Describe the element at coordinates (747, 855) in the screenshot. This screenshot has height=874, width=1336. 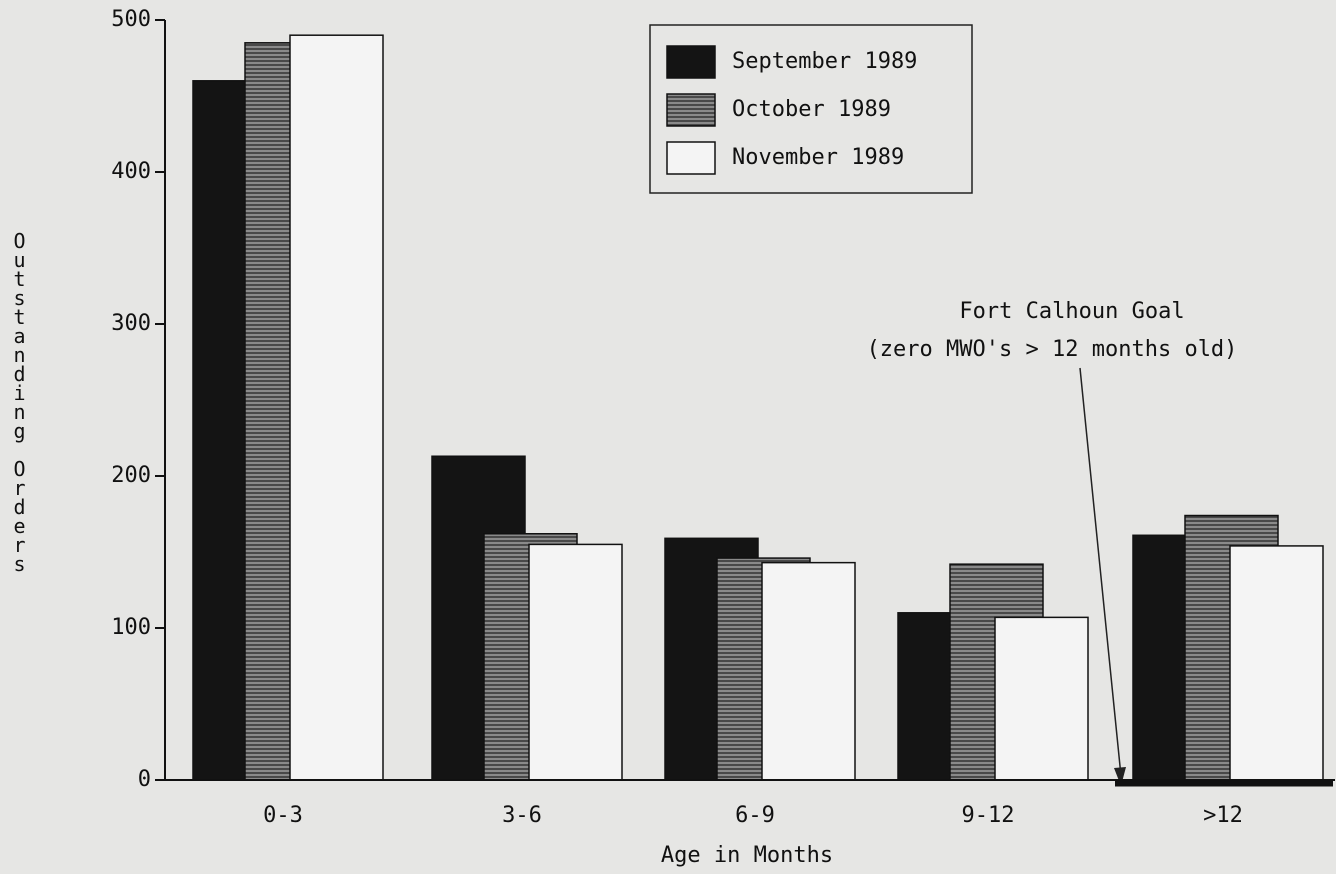
I see `x-axis-label: Age in Months` at that location.